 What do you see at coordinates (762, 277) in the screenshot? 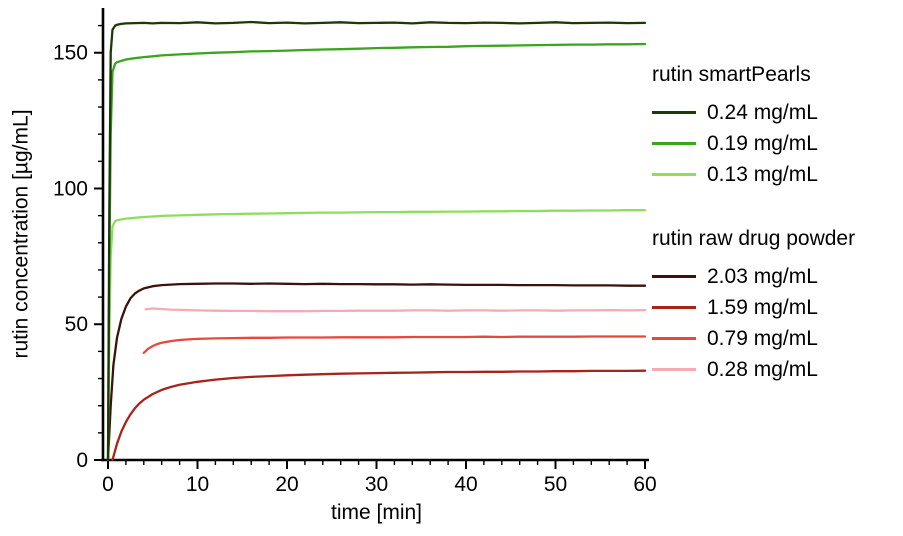
I see `legend-item-label: 2.03 mg/mL` at bounding box center [762, 277].